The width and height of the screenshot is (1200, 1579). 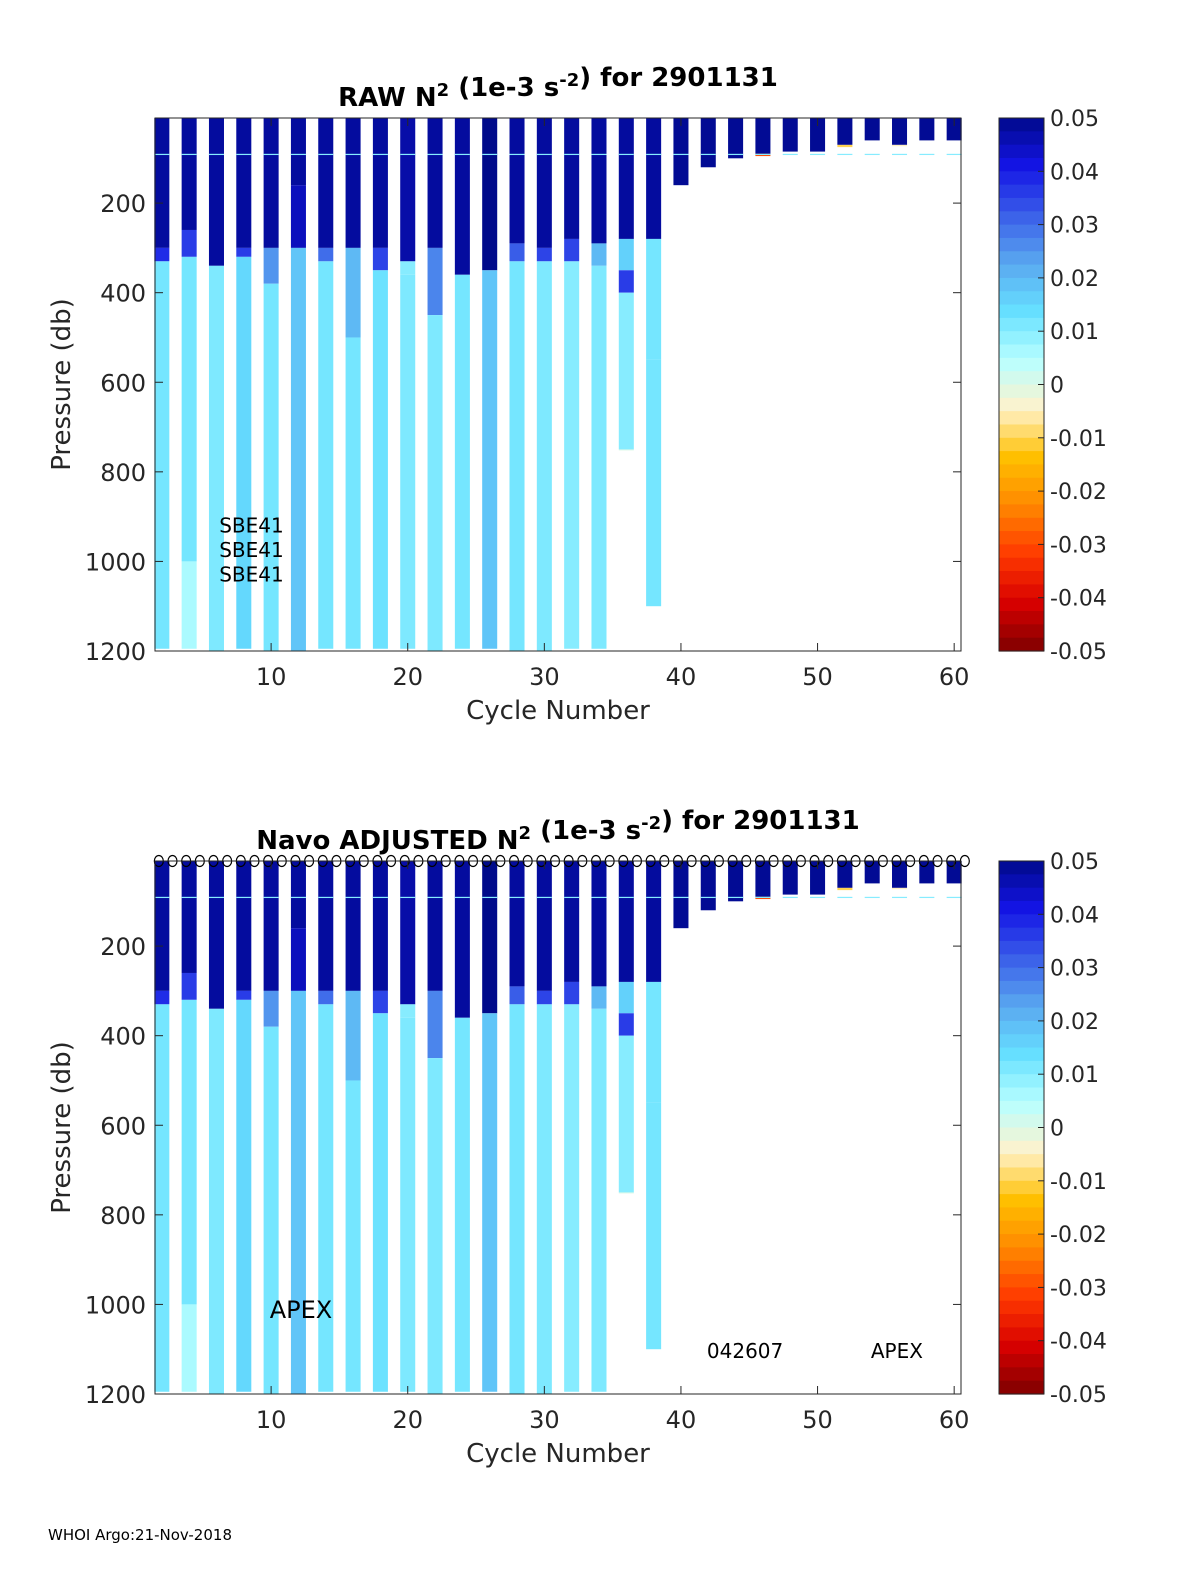 I want to click on y-tick-label: 1000, so click(x=115, y=1305).